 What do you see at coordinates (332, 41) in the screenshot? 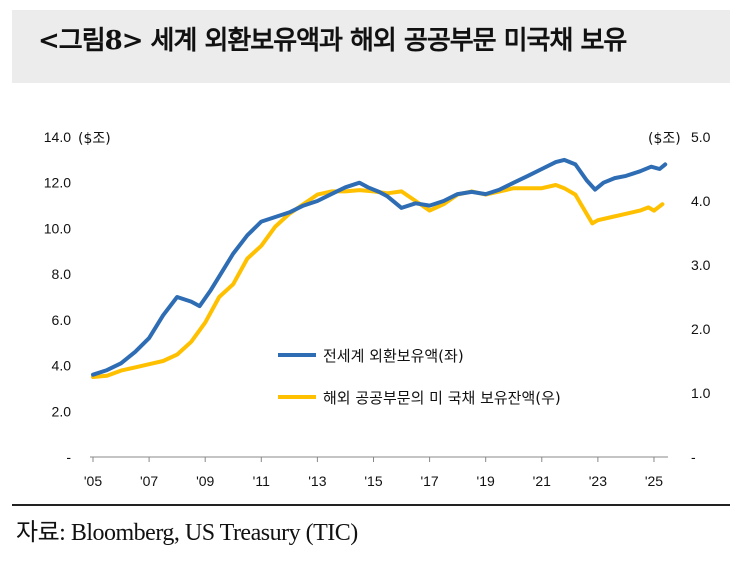
I see `chart-title: <그림8> 세계 외환보유액과 해외 공공부문 미국채 보유` at bounding box center [332, 41].